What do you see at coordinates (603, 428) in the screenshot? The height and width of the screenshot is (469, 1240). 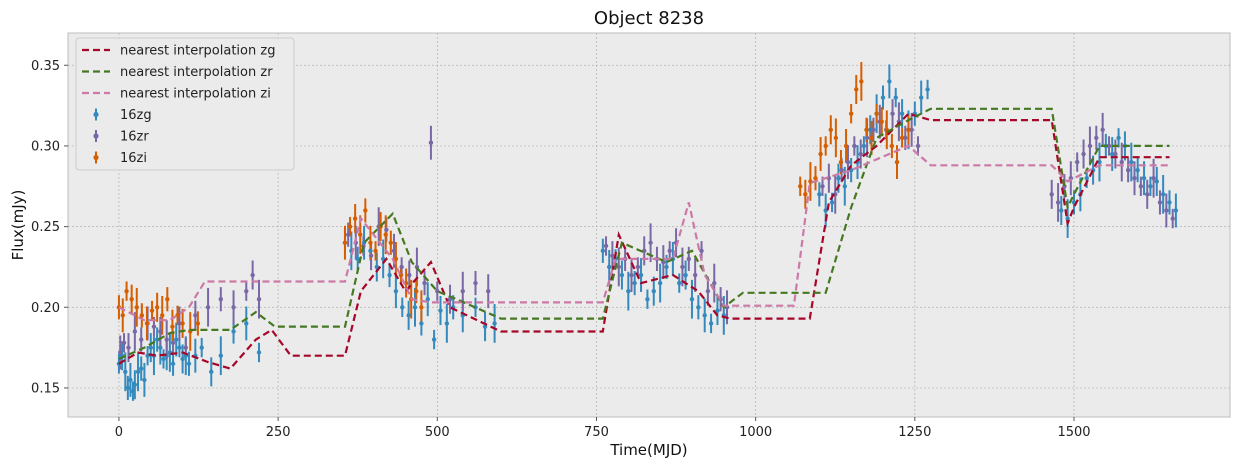 I see `x-axis-ticks: 0 250 500 750 1000 1250 1500` at bounding box center [603, 428].